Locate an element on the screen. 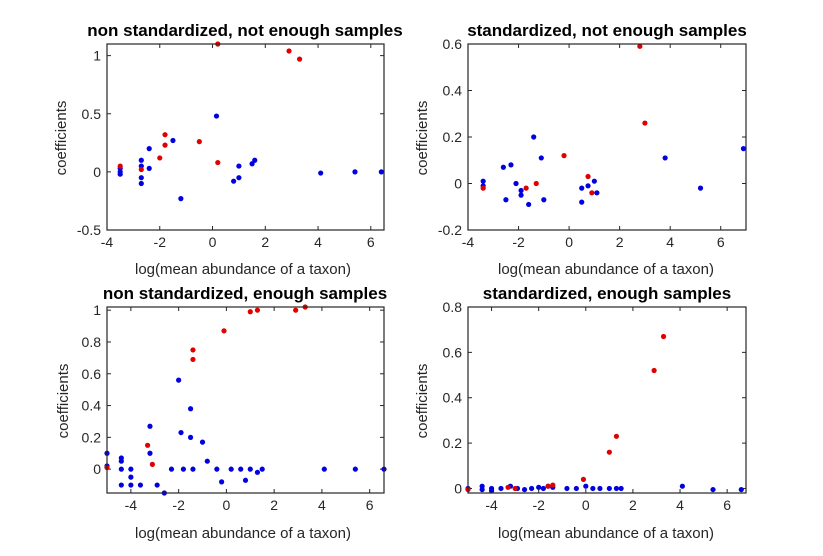 The width and height of the screenshot is (823, 556). subplot-1-axes-box is located at coordinates (245, 137).